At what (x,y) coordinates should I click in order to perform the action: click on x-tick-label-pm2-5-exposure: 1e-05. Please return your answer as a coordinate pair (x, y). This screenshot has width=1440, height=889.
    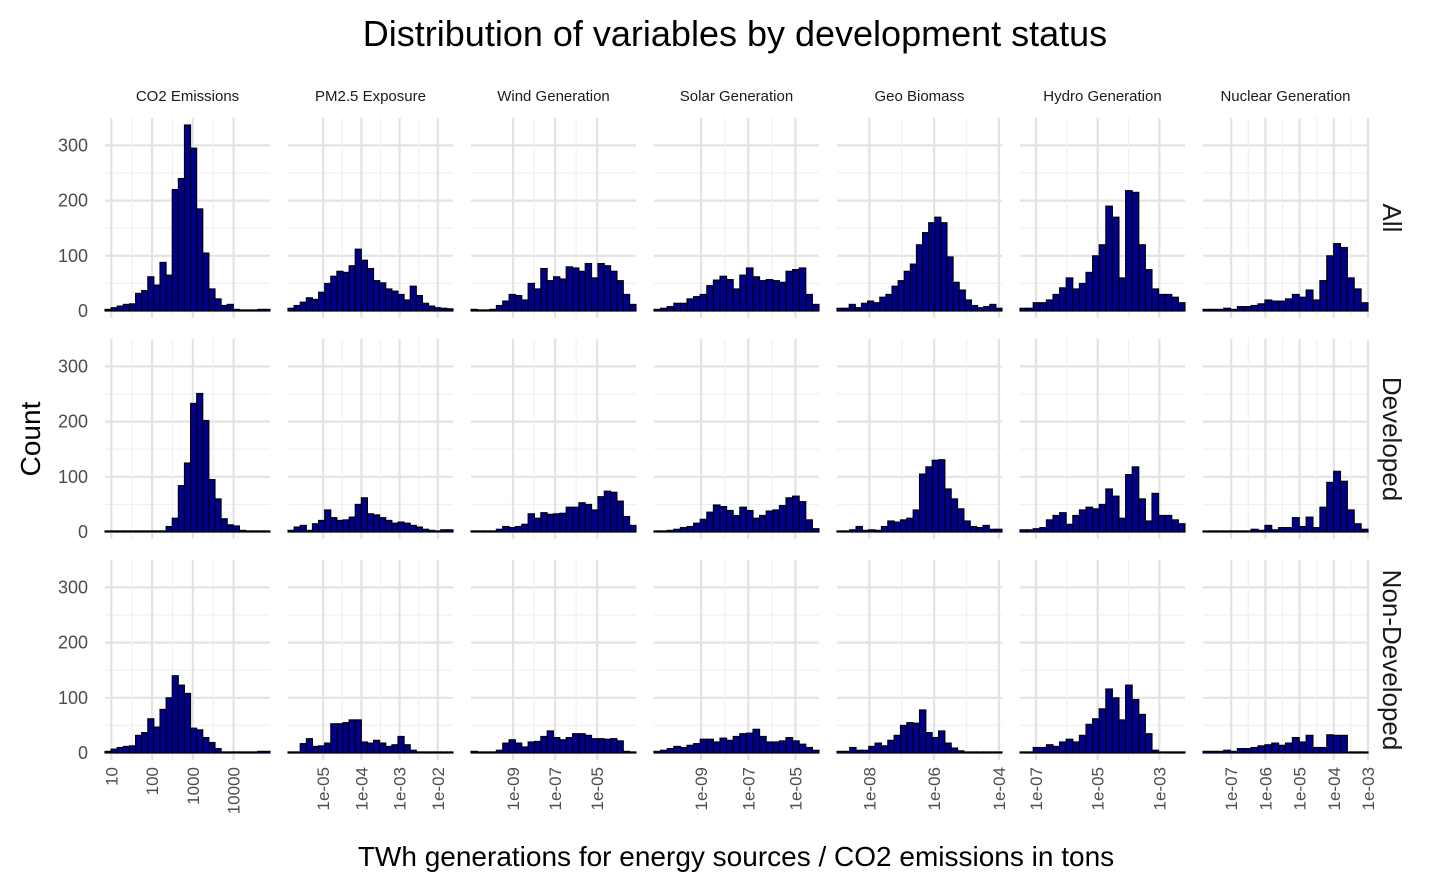
    Looking at the image, I should click on (323, 788).